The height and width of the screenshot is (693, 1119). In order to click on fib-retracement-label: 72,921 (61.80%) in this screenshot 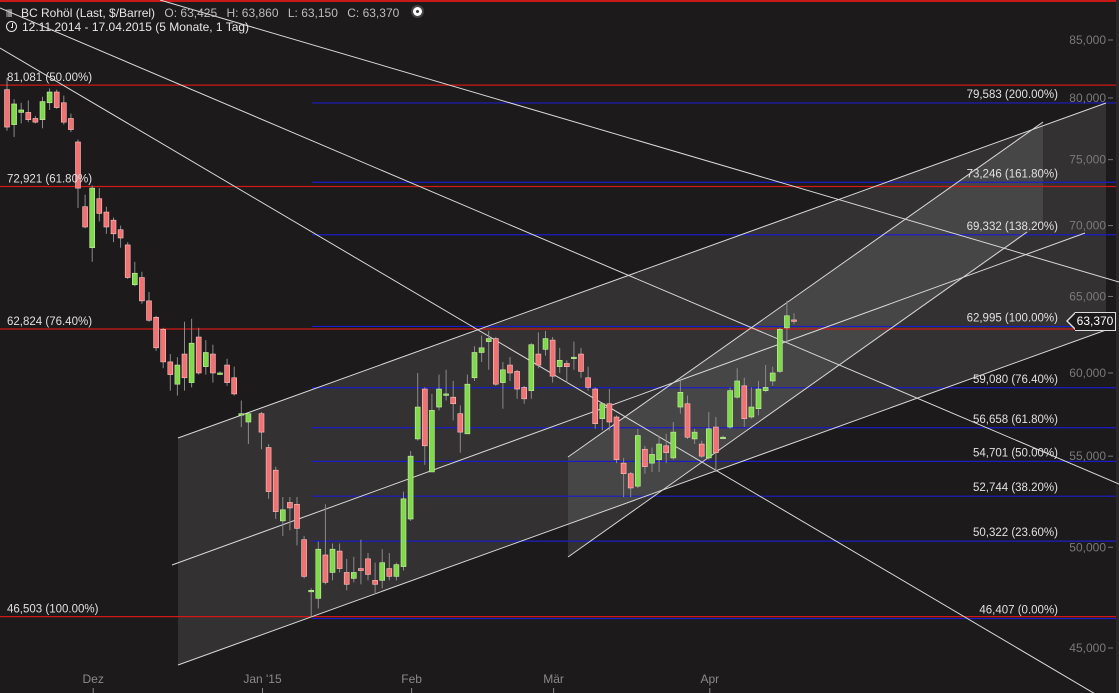, I will do `click(49, 180)`.